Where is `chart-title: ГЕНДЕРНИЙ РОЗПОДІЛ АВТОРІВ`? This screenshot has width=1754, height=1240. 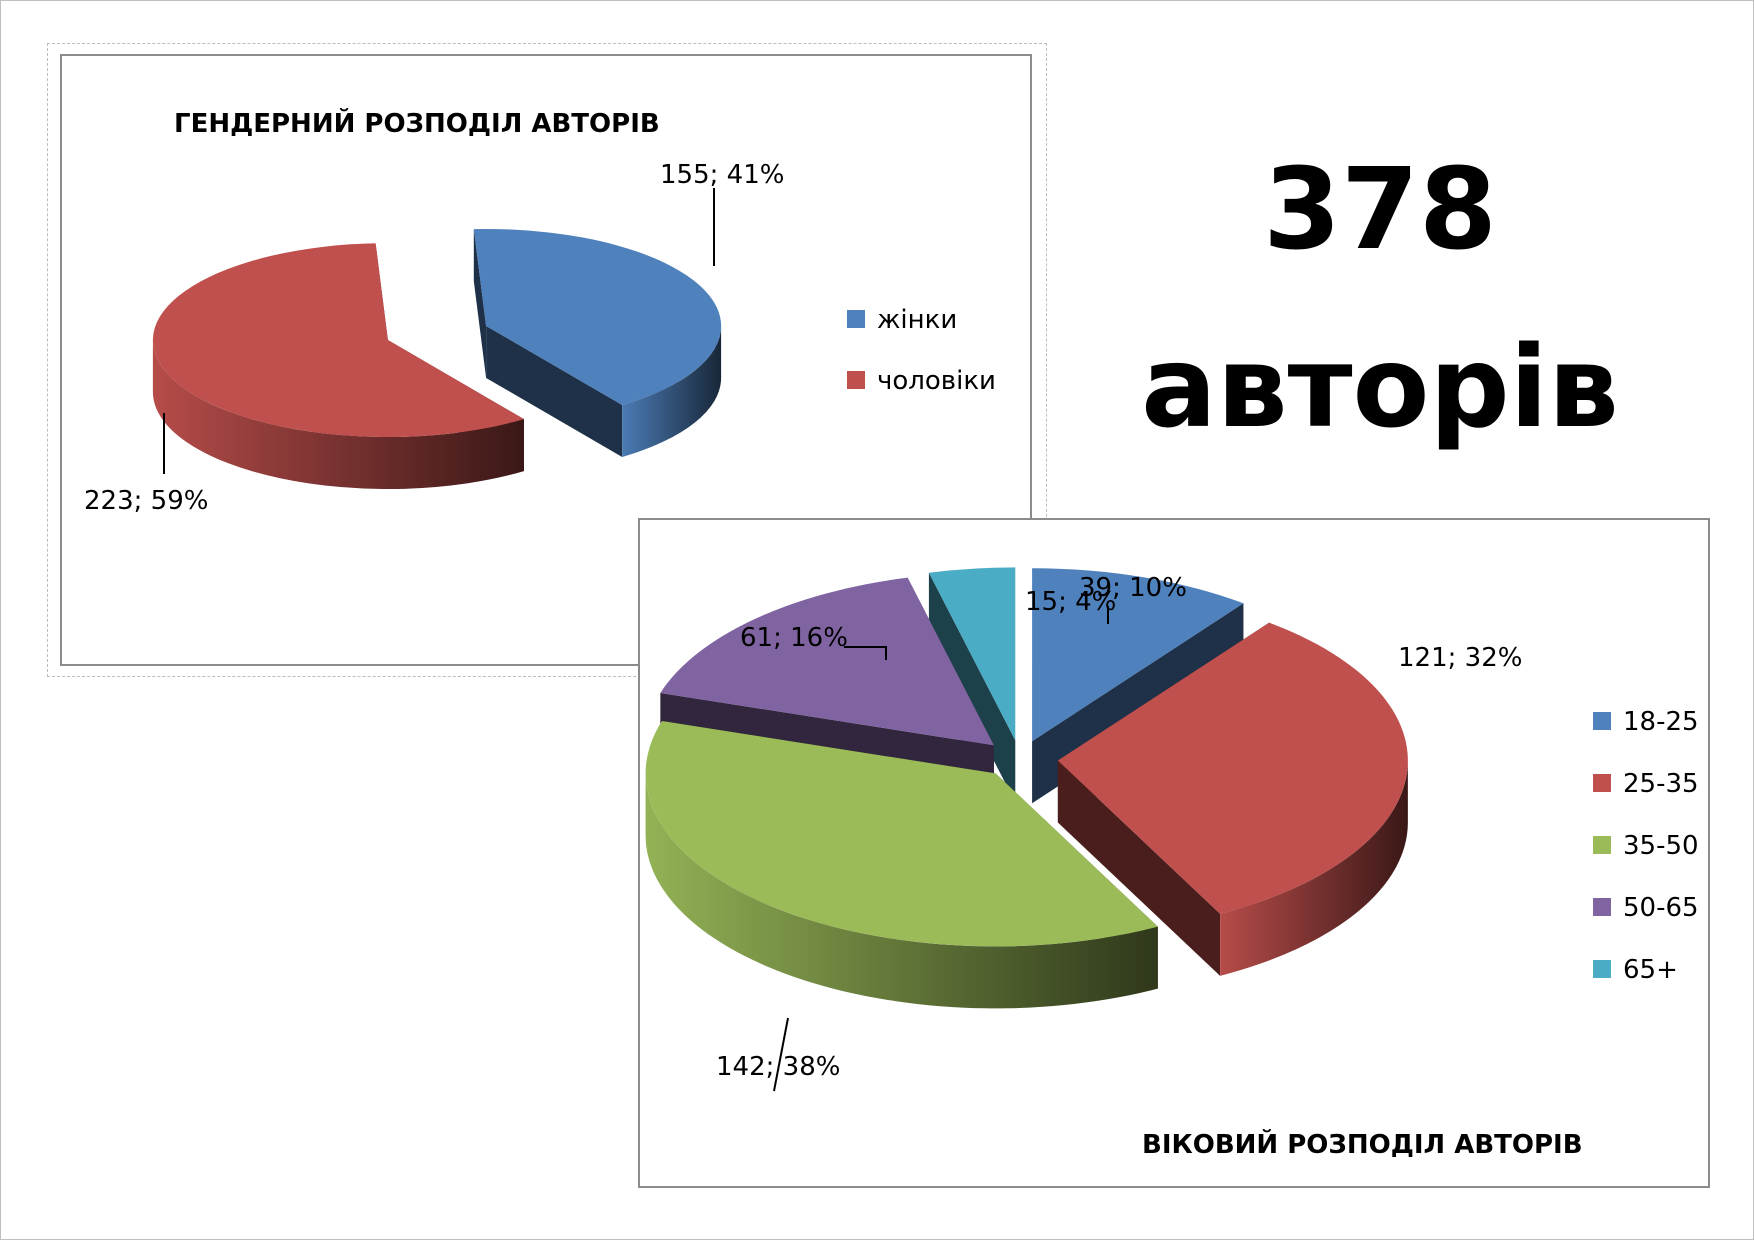 chart-title: ГЕНДЕРНИЙ РОЗПОДІЛ АВТОРІВ is located at coordinates (417, 123).